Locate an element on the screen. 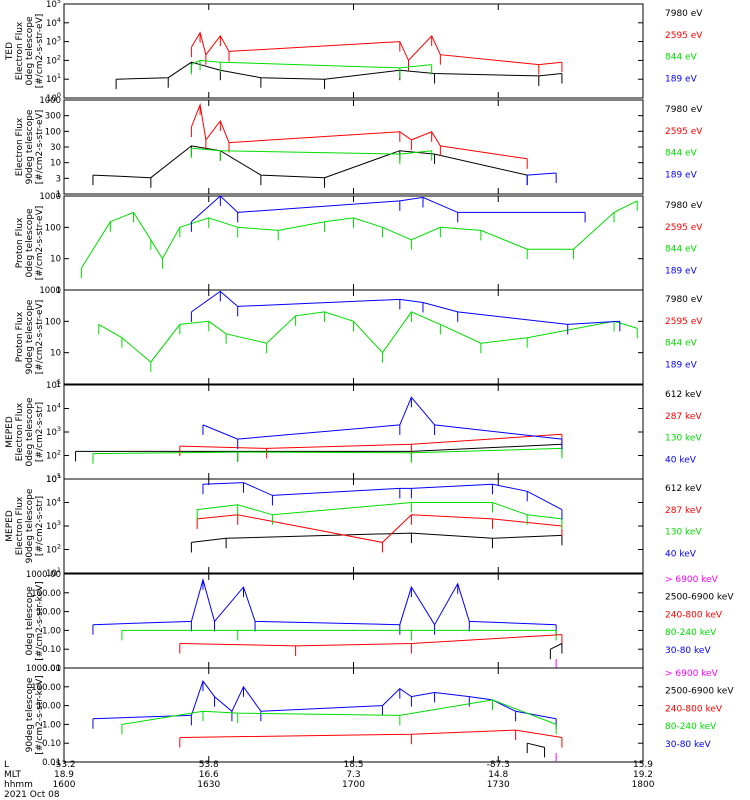  y-tick-label: 10² is located at coordinates (53, 59).